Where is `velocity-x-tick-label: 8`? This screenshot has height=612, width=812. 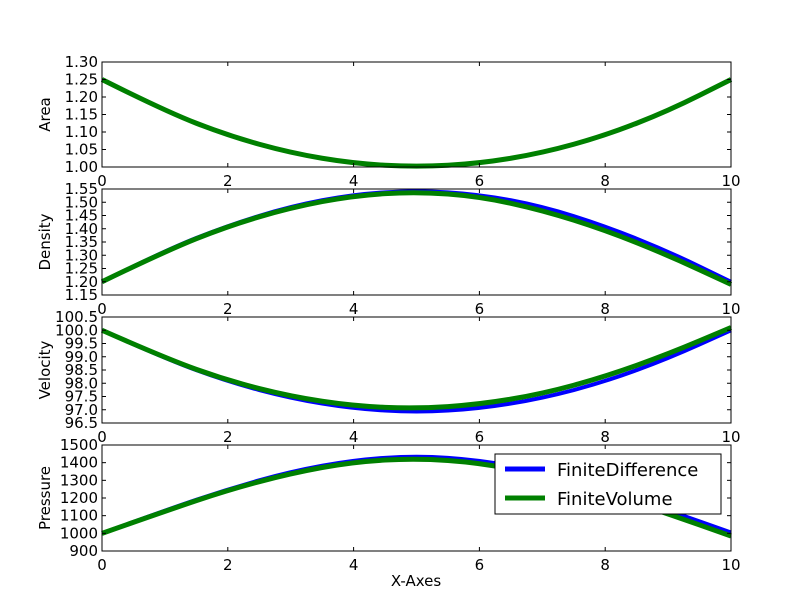
velocity-x-tick-label: 8 is located at coordinates (605, 437).